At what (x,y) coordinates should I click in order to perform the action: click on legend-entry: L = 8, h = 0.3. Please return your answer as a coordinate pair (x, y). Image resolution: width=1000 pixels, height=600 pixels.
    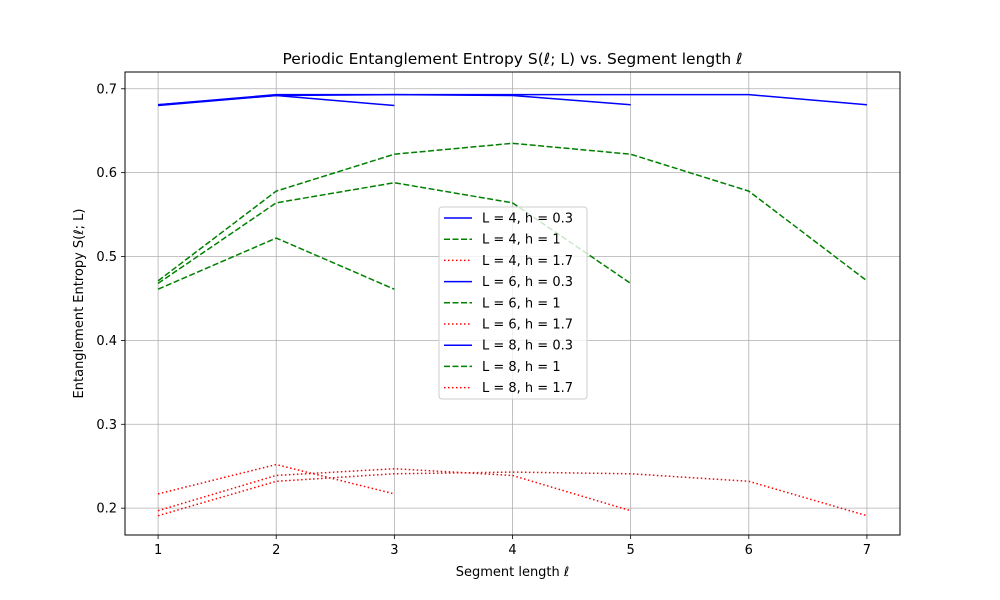
    Looking at the image, I should click on (527, 346).